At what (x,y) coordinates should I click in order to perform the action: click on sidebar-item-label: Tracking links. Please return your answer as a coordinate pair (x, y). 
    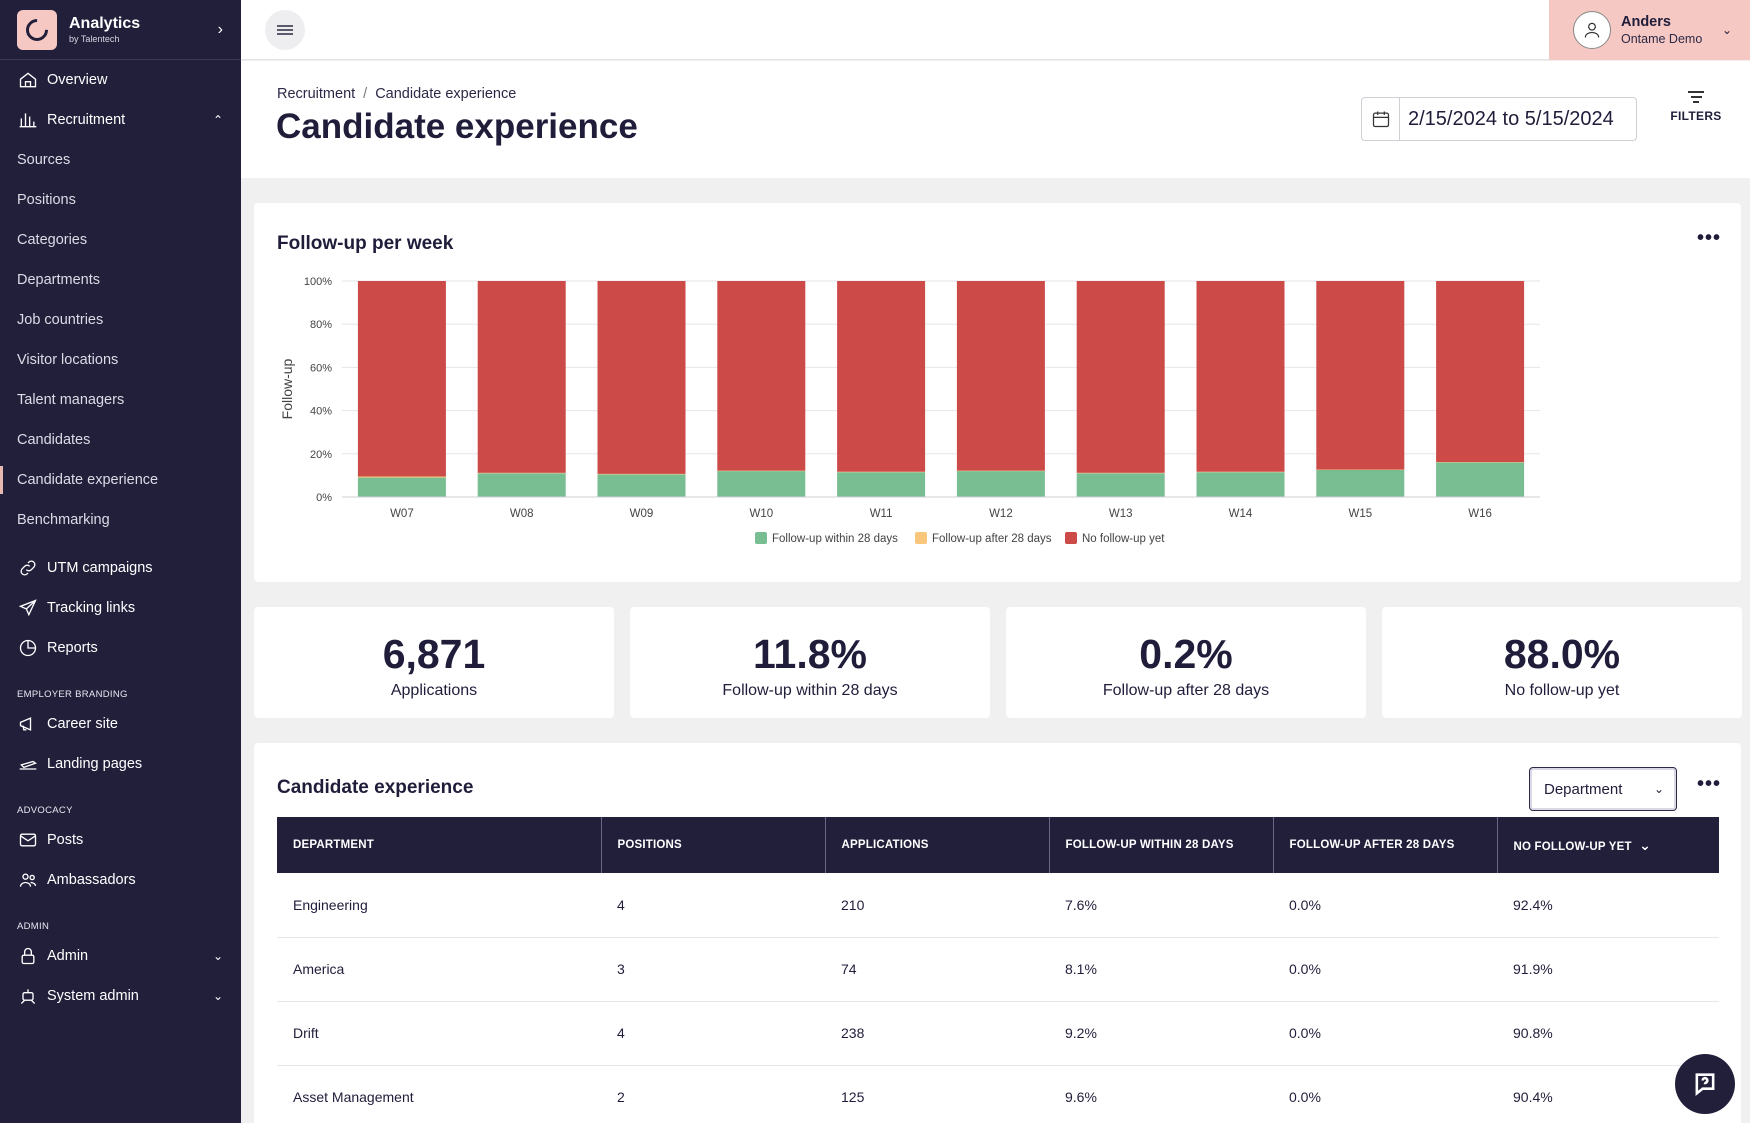
    Looking at the image, I should click on (91, 608).